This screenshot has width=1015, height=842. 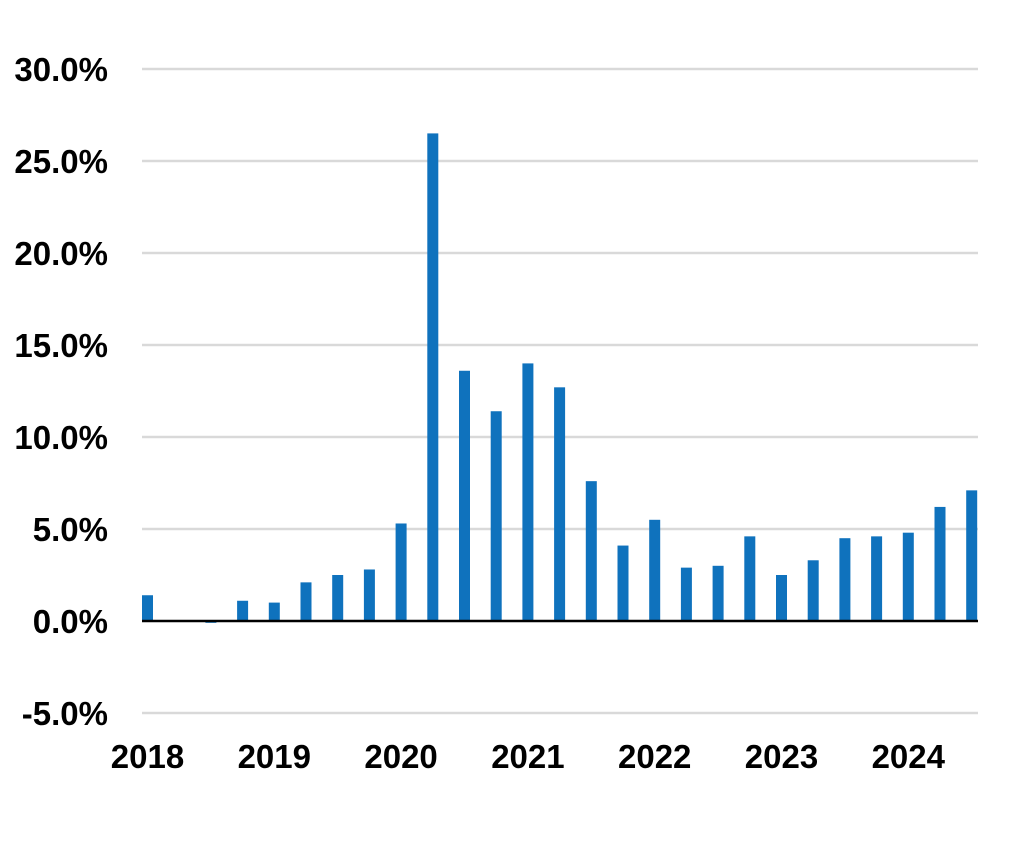 I want to click on bar-2024Q1, so click(x=908, y=576).